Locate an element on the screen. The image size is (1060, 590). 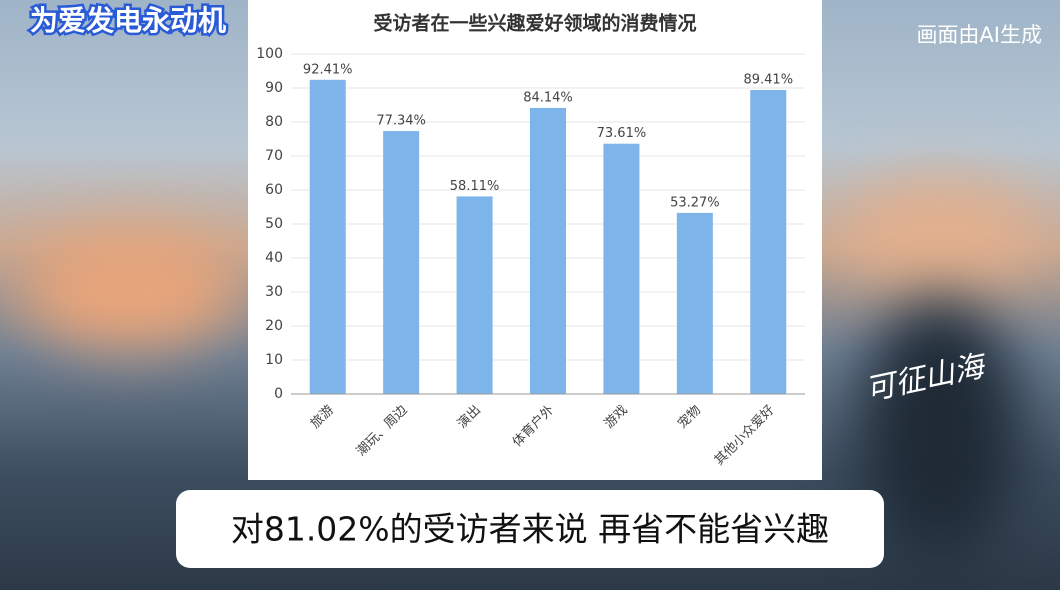
y-tick-label: 70 is located at coordinates (274, 156).